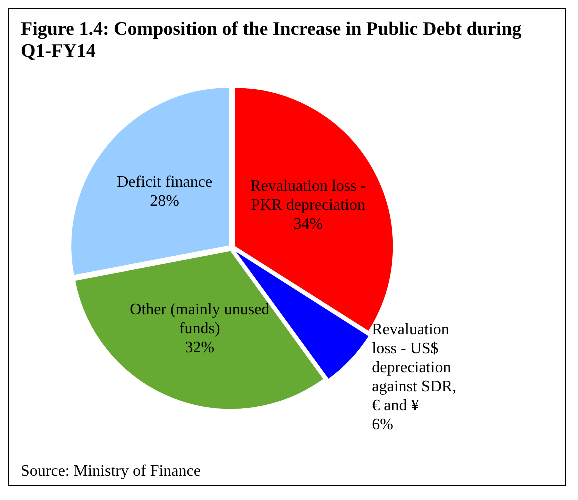  Describe the element at coordinates (165, 201) in the screenshot. I see `data-label: 28%` at that location.